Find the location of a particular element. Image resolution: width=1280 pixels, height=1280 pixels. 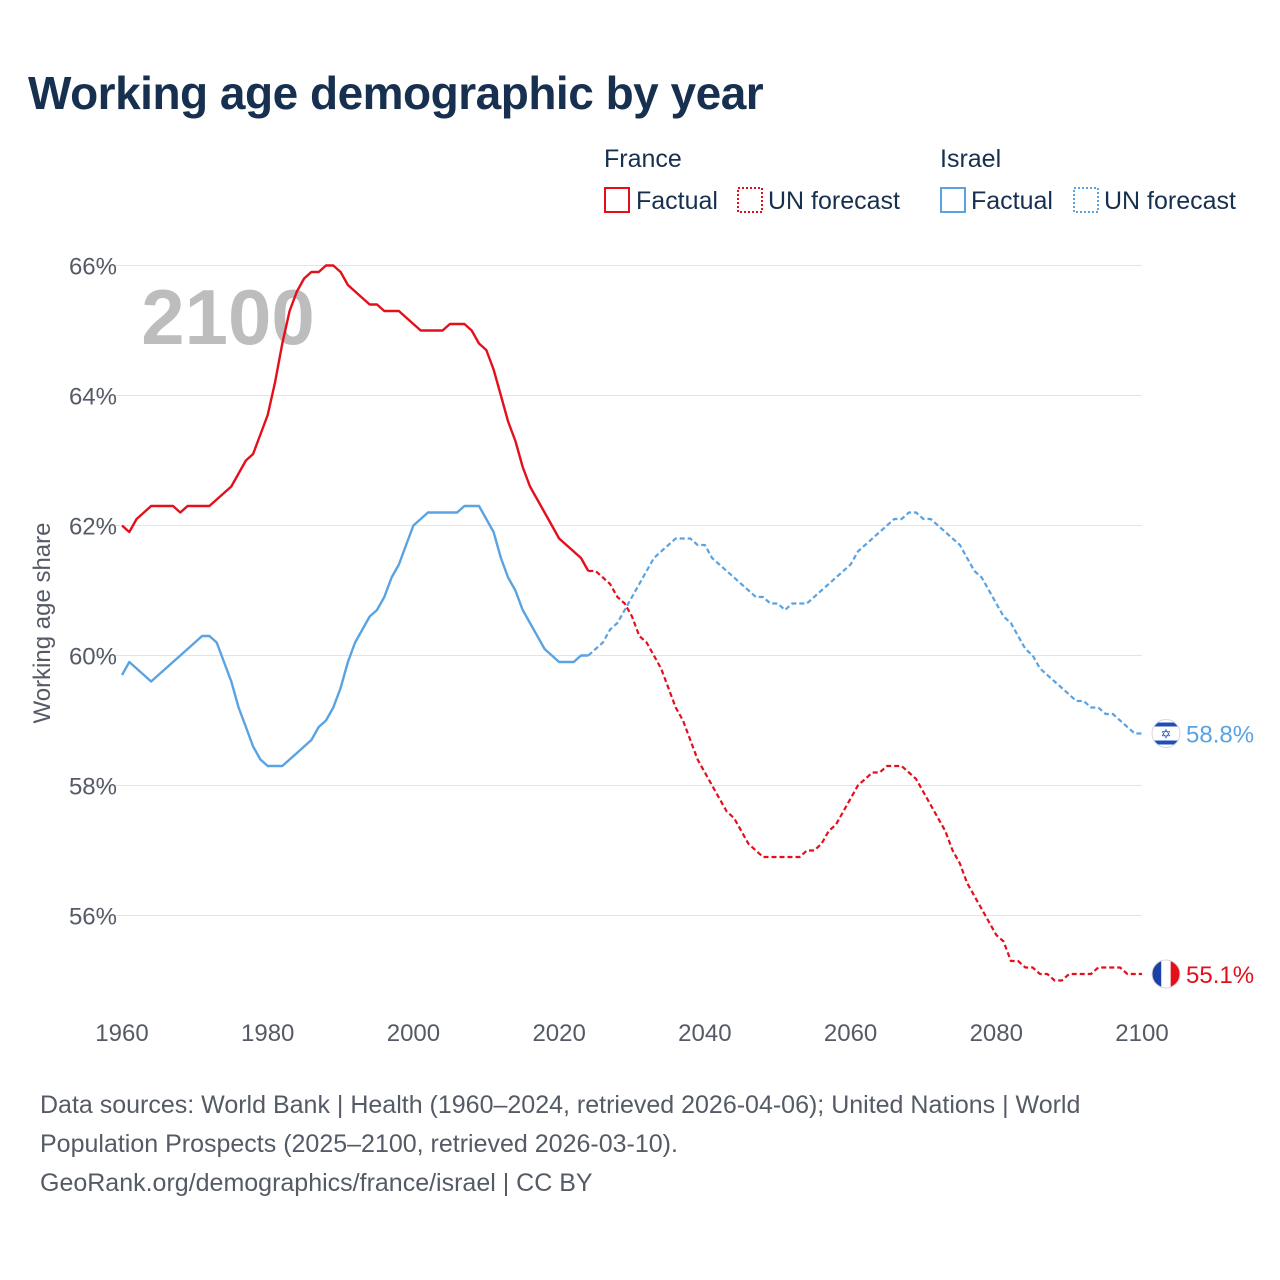

x-tick-label: 2000 is located at coordinates (413, 1033).